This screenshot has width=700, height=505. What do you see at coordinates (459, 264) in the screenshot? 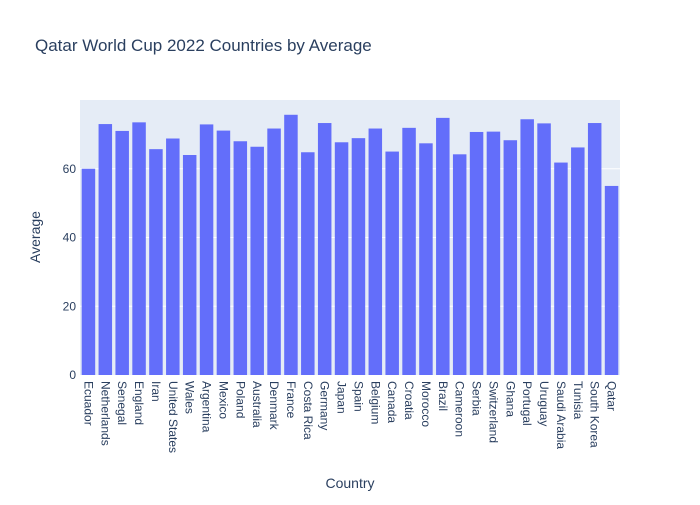
I see `bar-cameroon` at bounding box center [459, 264].